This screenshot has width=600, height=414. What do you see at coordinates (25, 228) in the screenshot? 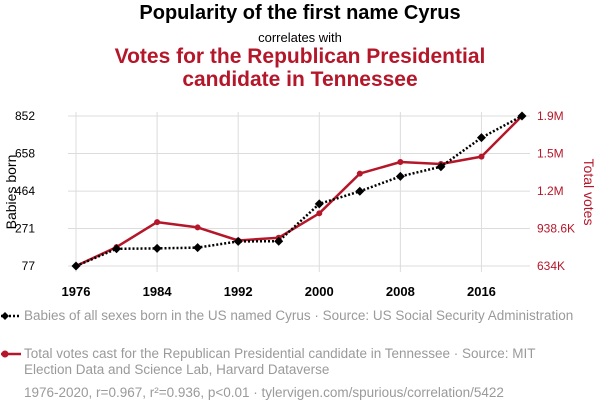
I see `y-tick-label-left: 271` at bounding box center [25, 228].